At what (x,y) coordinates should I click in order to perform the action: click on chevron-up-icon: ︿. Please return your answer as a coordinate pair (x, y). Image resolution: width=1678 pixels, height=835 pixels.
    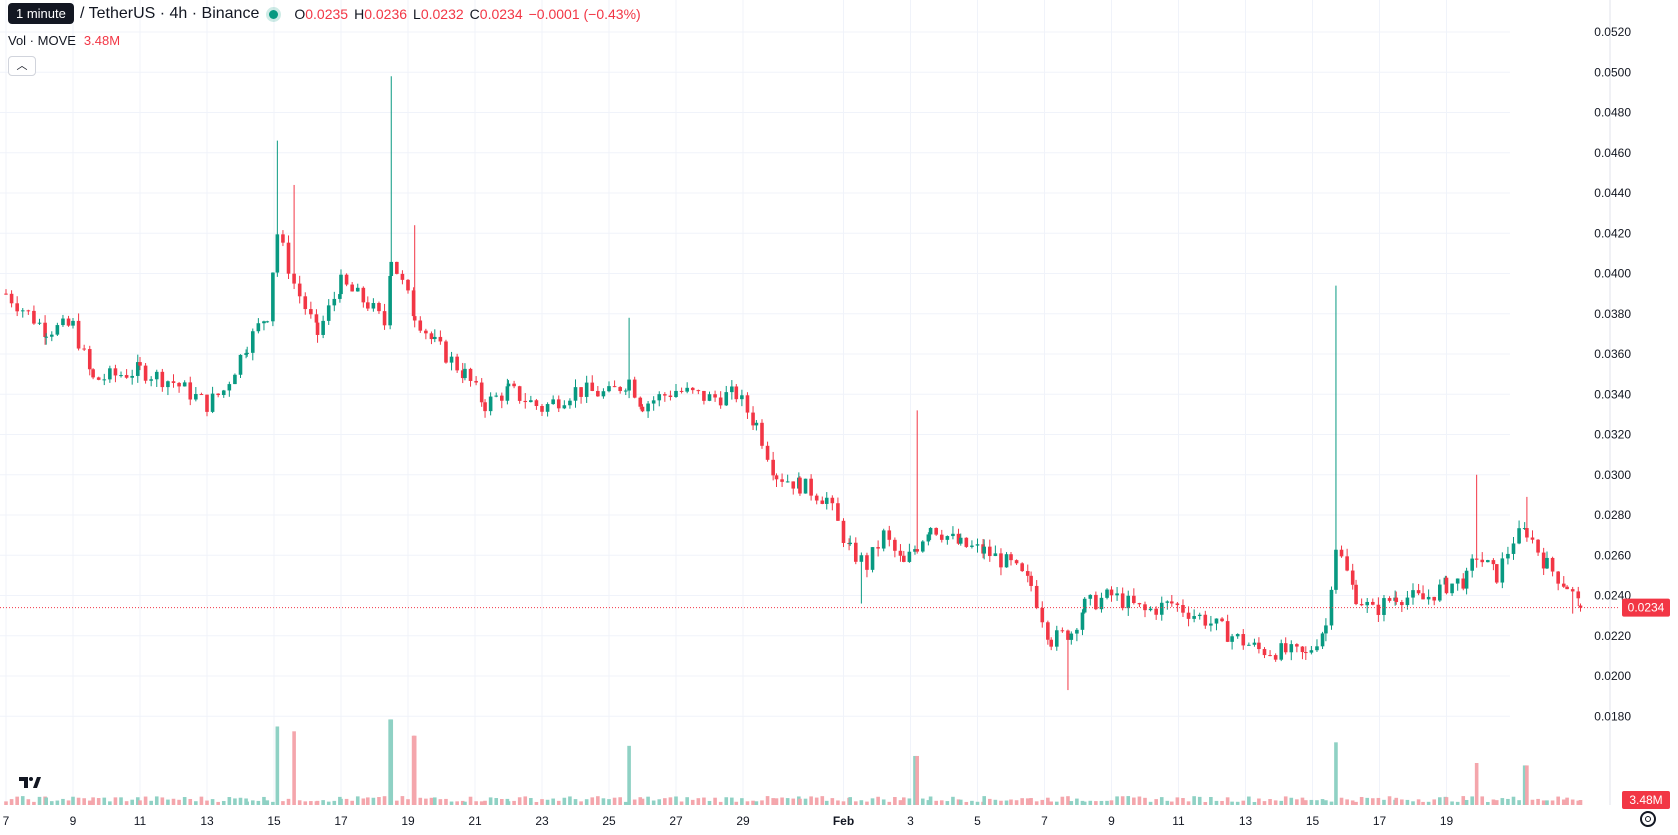
    Looking at the image, I should click on (22, 66).